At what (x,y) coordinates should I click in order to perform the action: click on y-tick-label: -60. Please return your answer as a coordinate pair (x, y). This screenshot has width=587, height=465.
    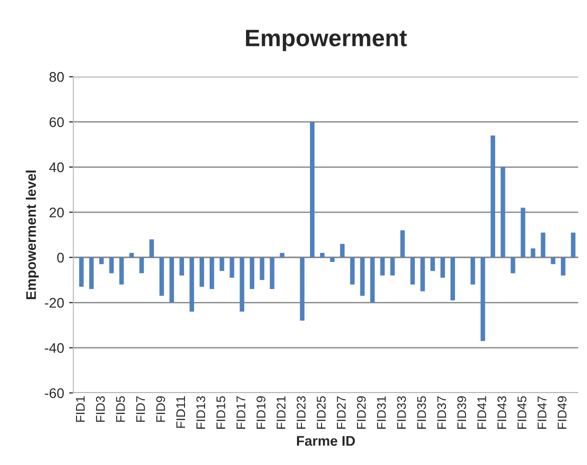
    Looking at the image, I should click on (54, 393).